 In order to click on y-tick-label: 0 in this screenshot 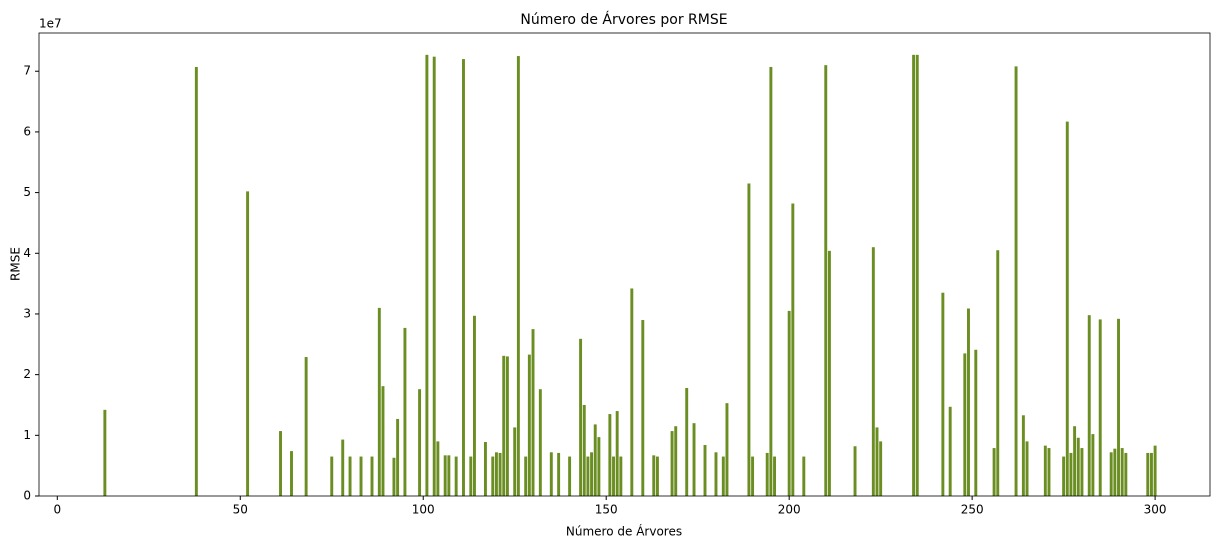, I will do `click(27, 496)`.